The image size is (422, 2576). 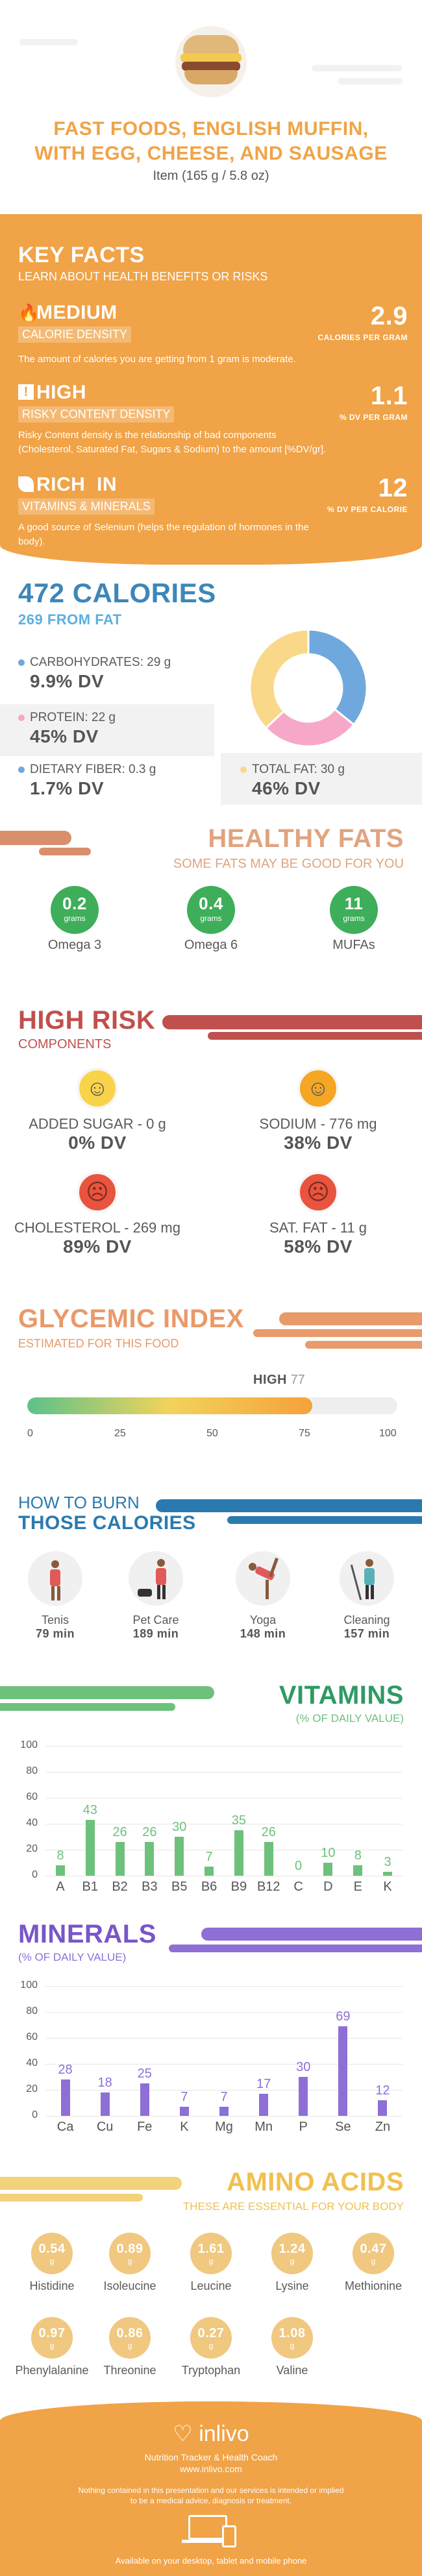 What do you see at coordinates (238, 1853) in the screenshot?
I see `vitamin-bar-B9` at bounding box center [238, 1853].